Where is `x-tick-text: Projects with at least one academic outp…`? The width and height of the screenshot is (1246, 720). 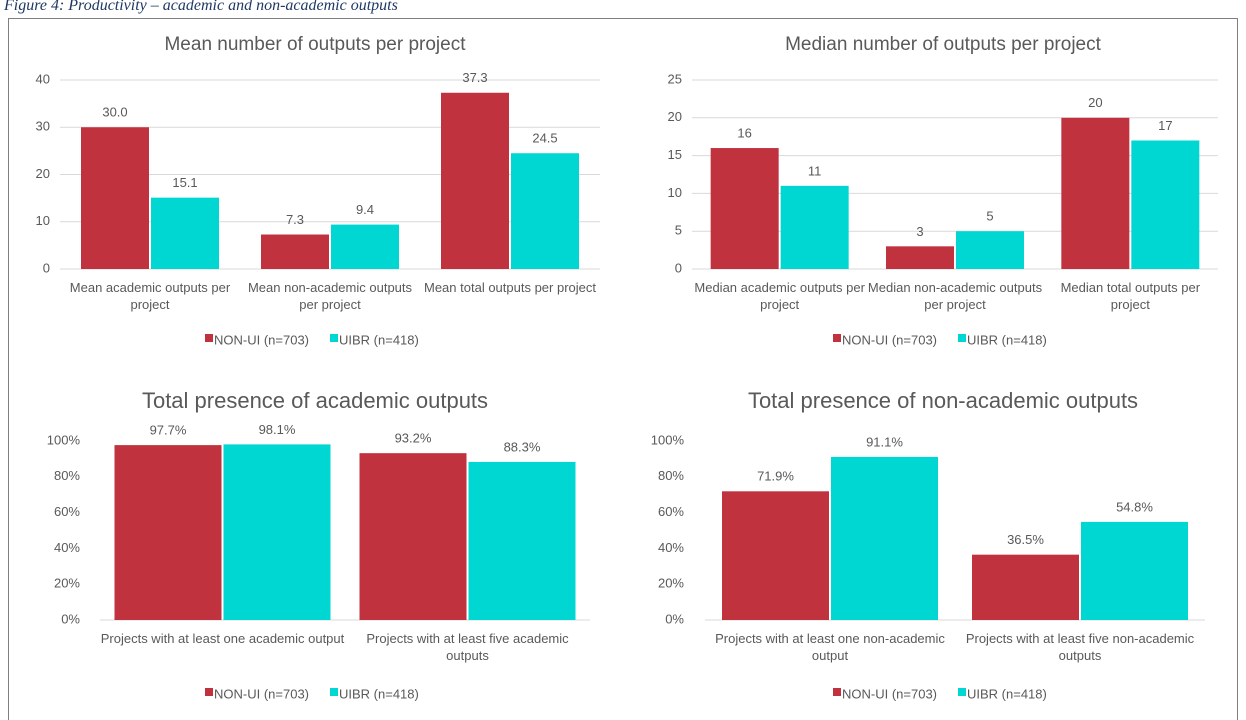 x-tick-text: Projects with at least one academic outp… is located at coordinates (222, 638).